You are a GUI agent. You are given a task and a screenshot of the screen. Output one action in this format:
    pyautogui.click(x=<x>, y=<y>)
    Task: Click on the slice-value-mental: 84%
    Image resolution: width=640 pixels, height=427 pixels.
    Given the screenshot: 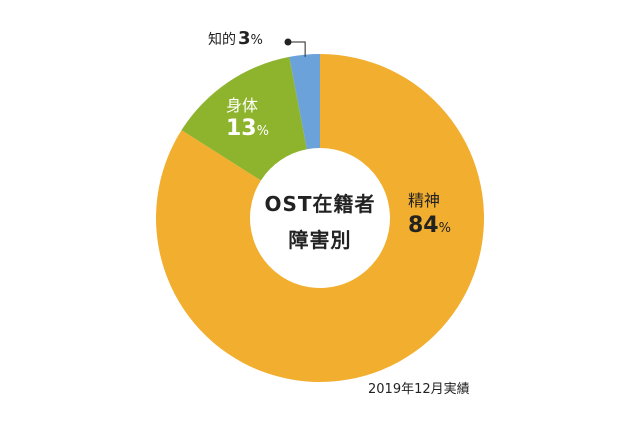 What is the action you would take?
    pyautogui.click(x=429, y=225)
    